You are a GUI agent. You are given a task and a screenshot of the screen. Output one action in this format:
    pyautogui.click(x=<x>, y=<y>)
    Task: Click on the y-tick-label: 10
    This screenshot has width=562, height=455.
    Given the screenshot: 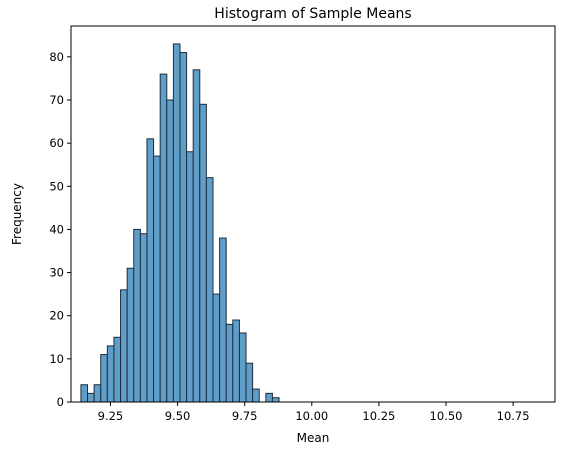 What is the action you would take?
    pyautogui.click(x=56, y=359)
    